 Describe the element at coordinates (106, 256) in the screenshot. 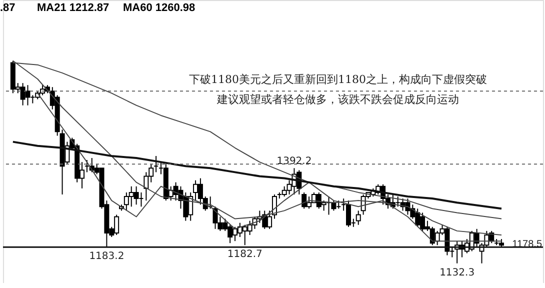

I see `annotation: 1183.2` at that location.